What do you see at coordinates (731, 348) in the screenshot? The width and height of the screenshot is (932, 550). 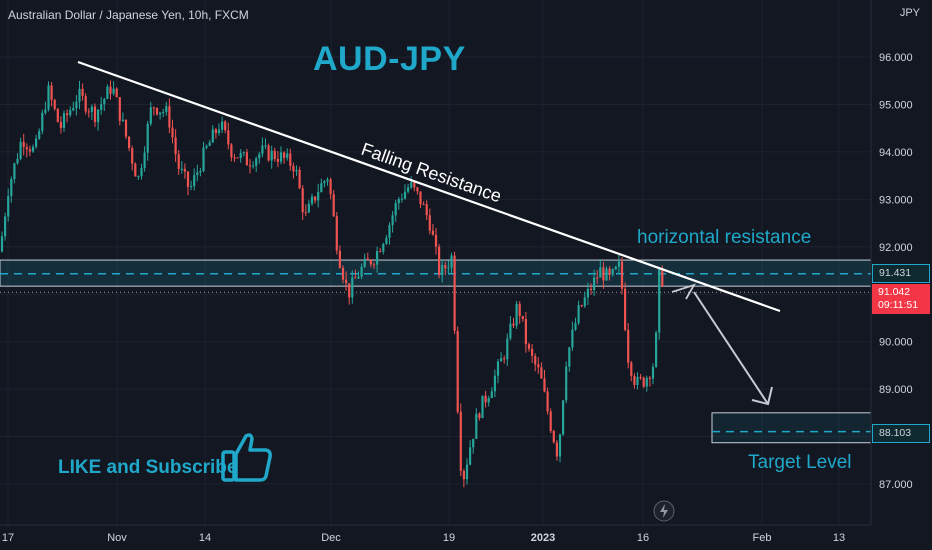 I see `projection-arrow-line` at bounding box center [731, 348].